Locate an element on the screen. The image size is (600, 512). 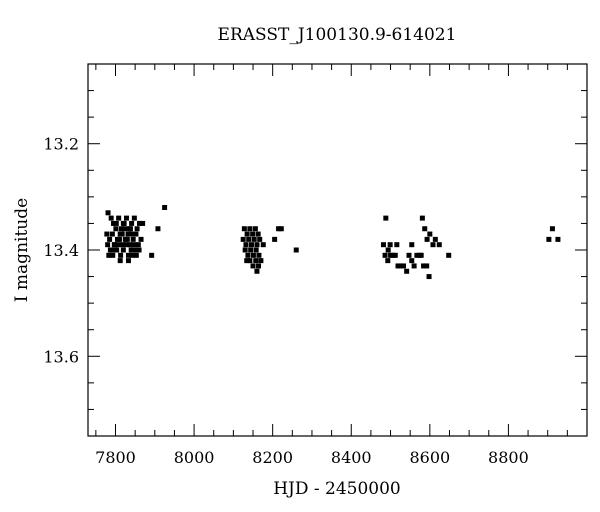
x-axis-title: HJD - 2450000 is located at coordinates (337, 489).